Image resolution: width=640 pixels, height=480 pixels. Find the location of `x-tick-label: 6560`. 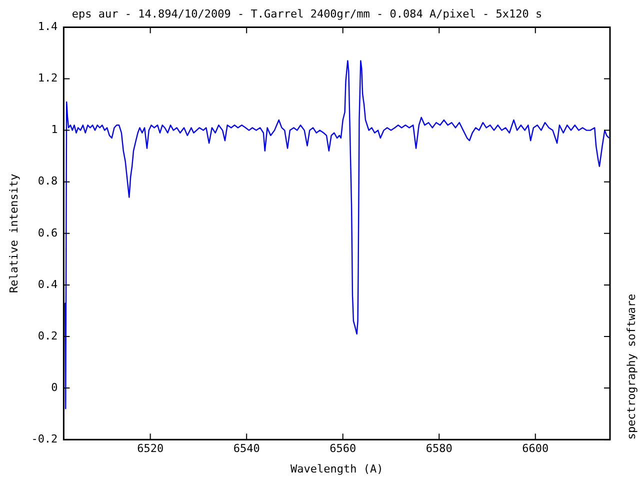

x-tick-label: 6560 is located at coordinates (343, 449).